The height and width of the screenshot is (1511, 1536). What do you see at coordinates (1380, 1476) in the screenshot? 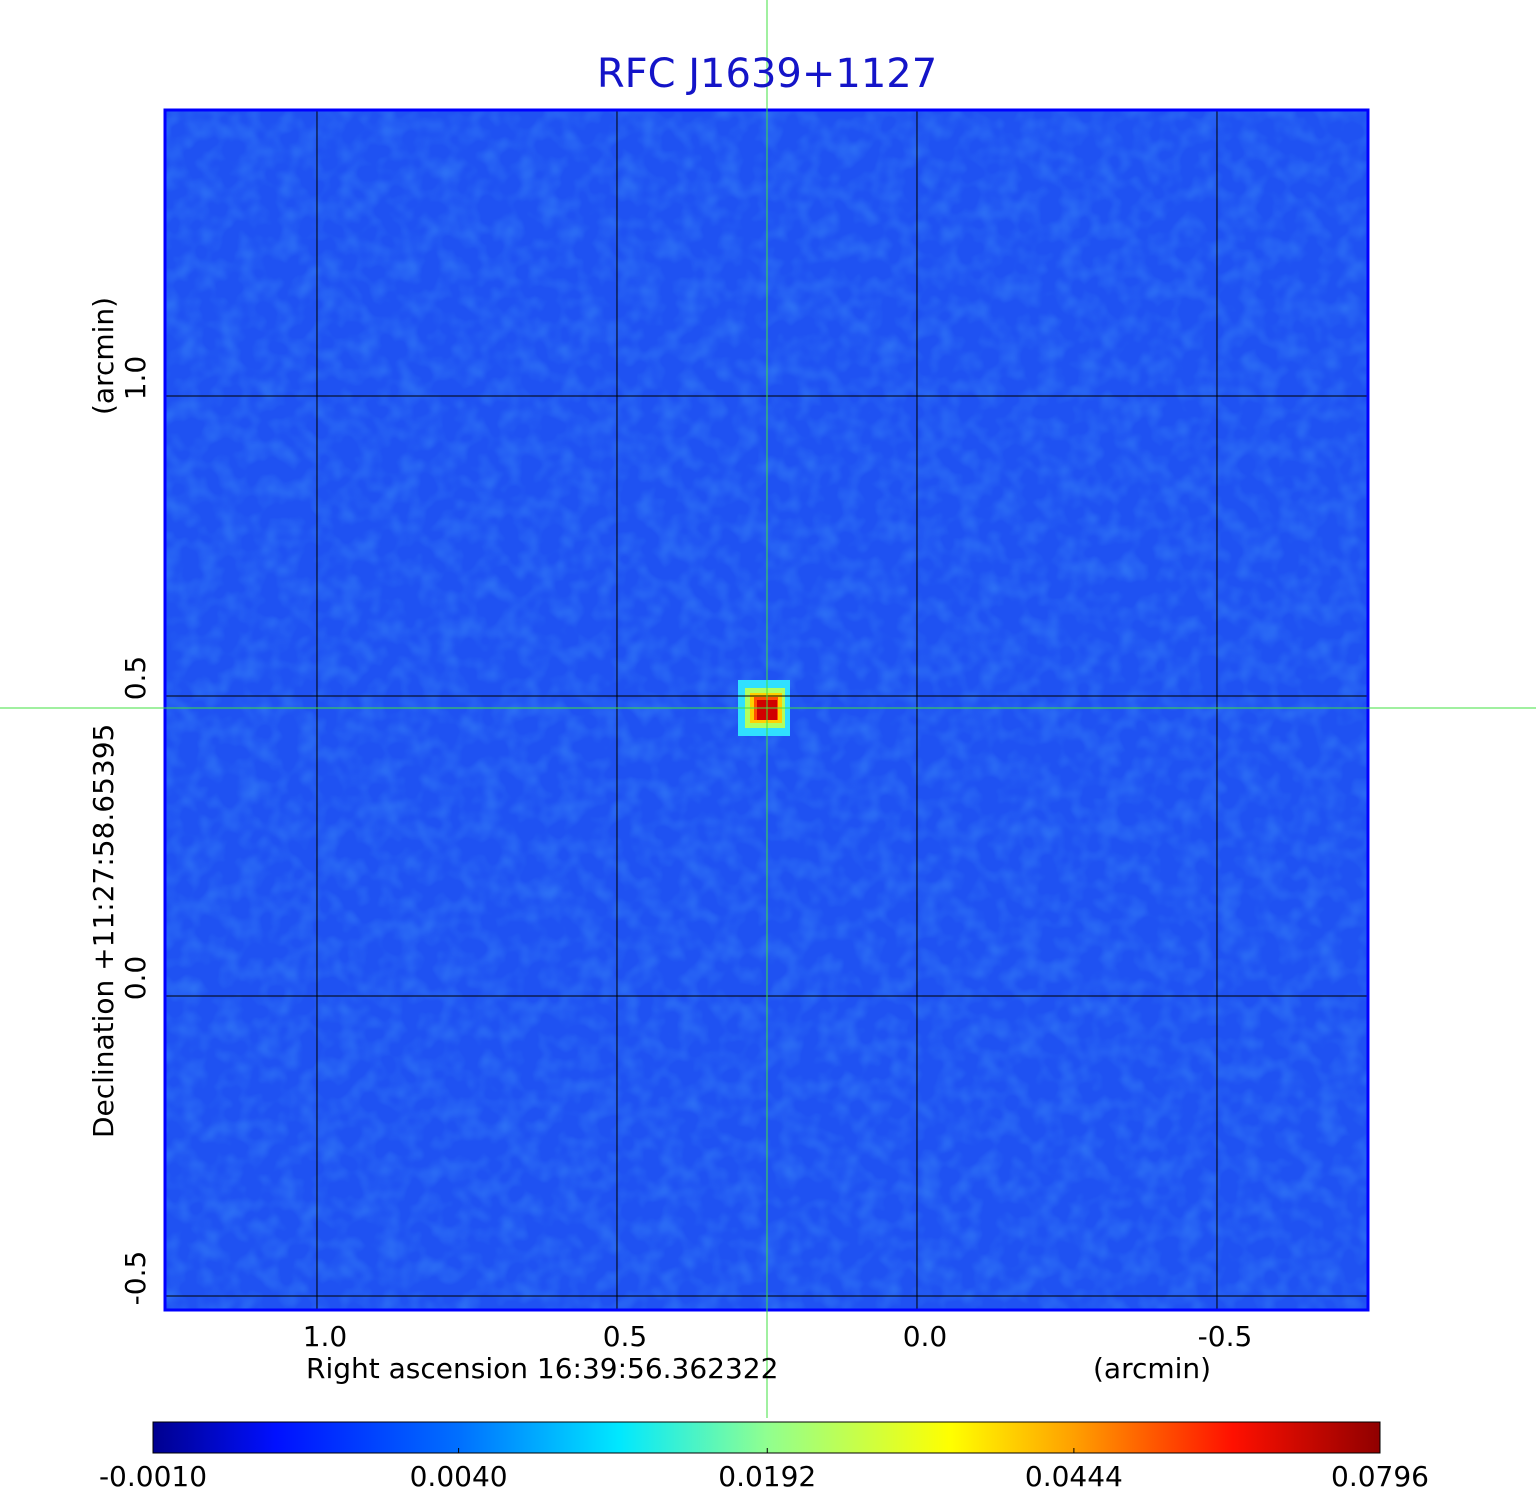
I see `colorbar-tick-label: 0.0796` at bounding box center [1380, 1476].